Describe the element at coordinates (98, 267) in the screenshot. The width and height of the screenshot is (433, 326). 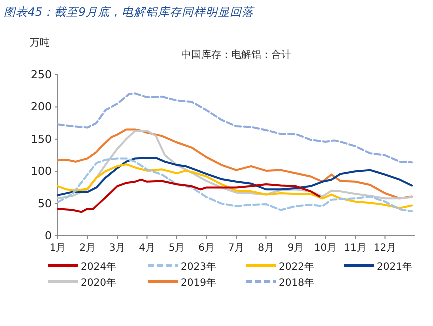
I see `legend-label: 2024年` at that location.